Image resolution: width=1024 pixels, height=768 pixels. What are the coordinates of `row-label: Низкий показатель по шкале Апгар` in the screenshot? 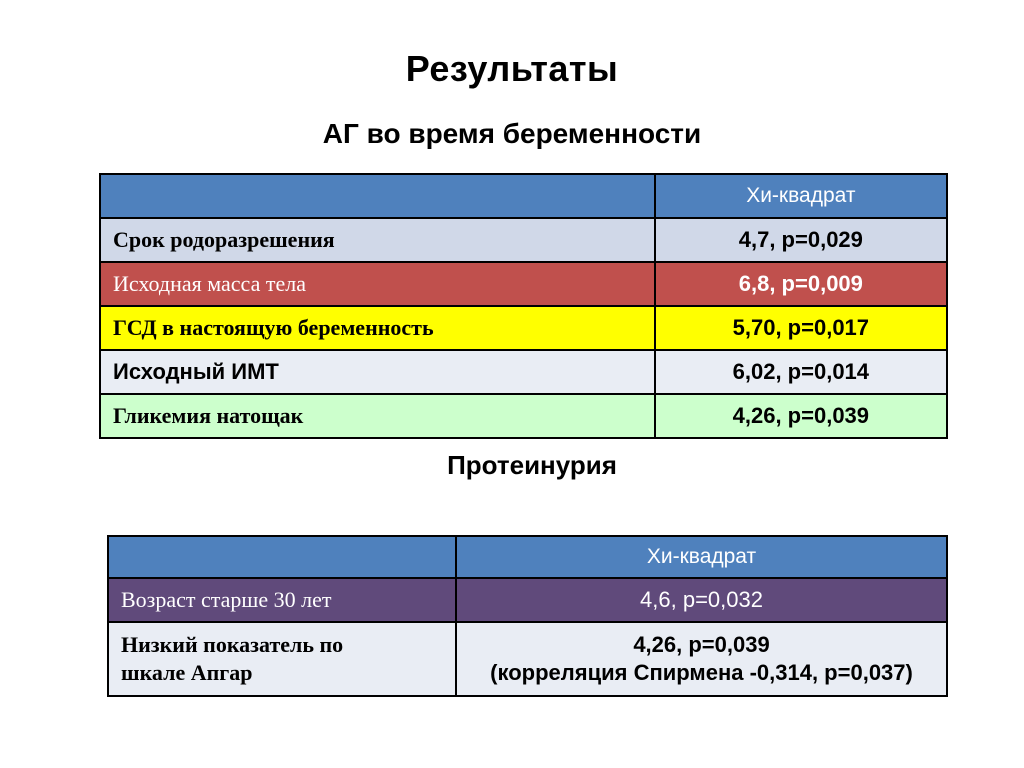 It's located at (282, 659).